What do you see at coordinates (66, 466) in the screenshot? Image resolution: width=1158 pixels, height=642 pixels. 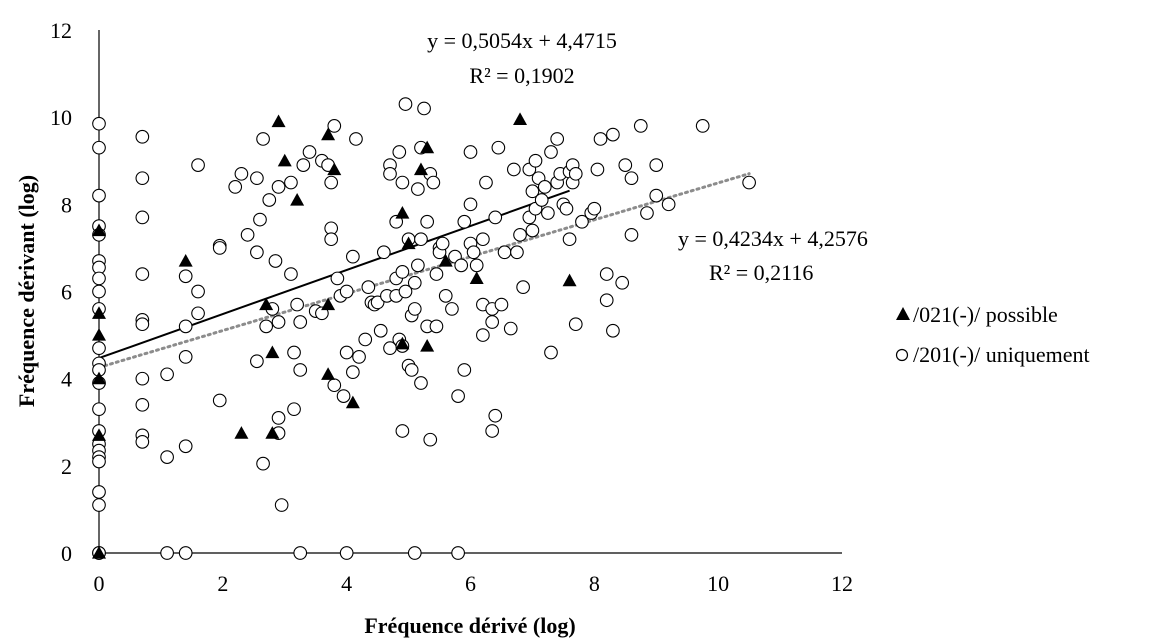 I see `y-tick-label: 2` at bounding box center [66, 466].